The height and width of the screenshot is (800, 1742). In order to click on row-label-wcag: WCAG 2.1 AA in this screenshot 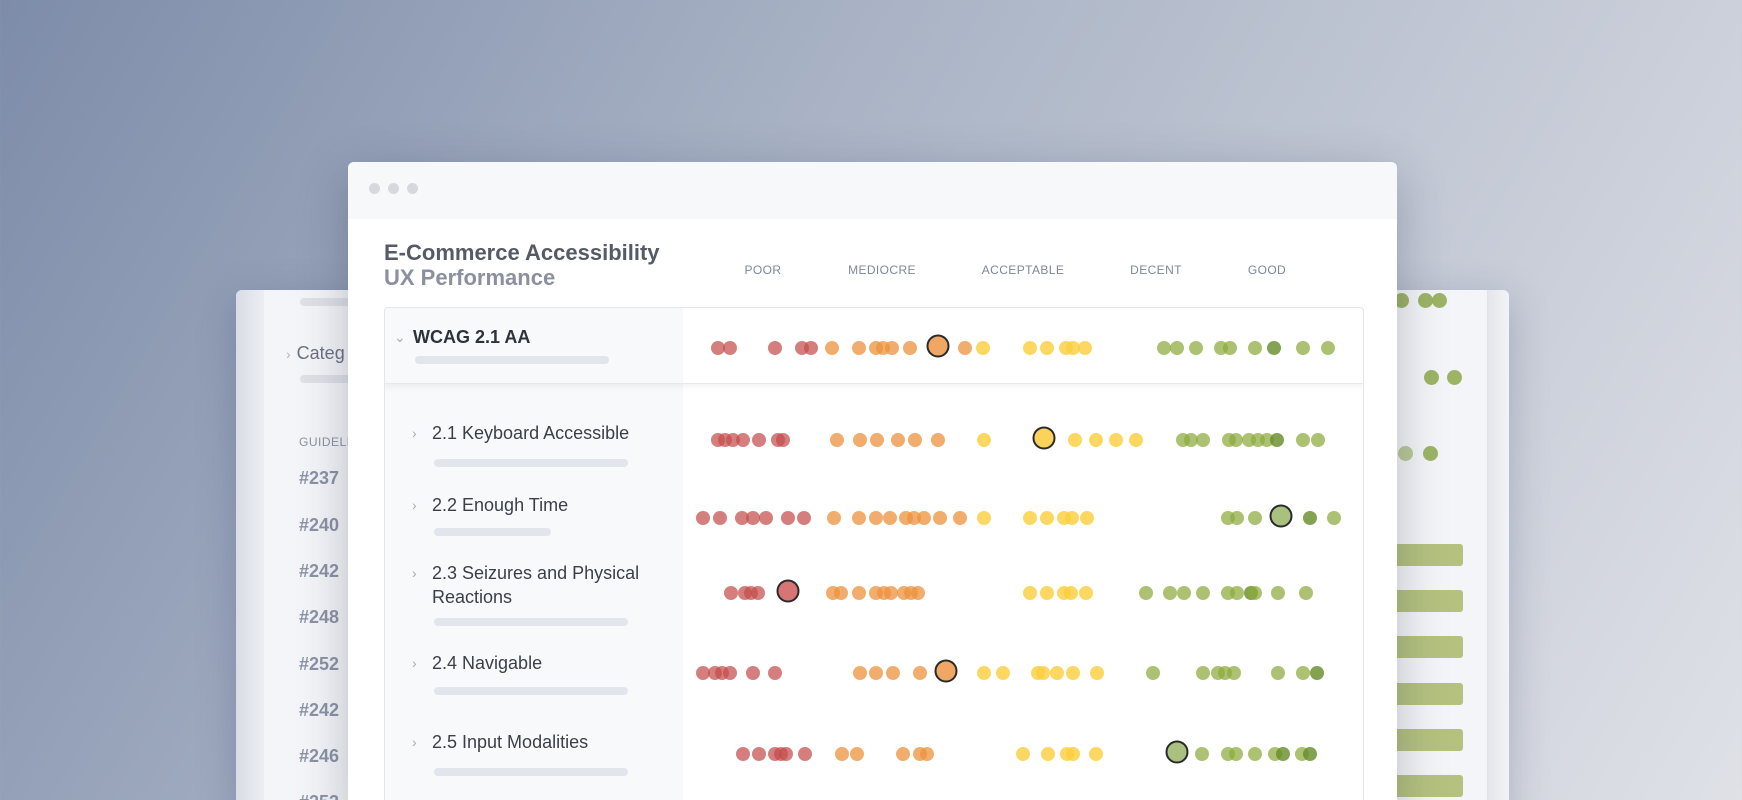, I will do `click(472, 337)`.